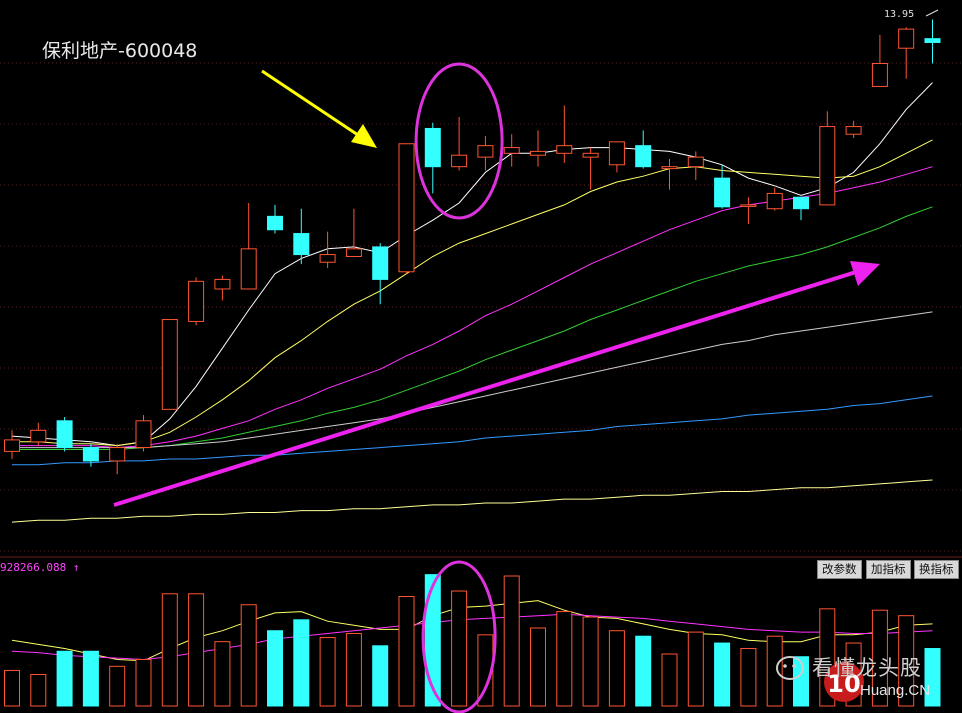 This screenshot has height=713, width=962. Describe the element at coordinates (459, 141) in the screenshot. I see `price-ellipse` at that location.